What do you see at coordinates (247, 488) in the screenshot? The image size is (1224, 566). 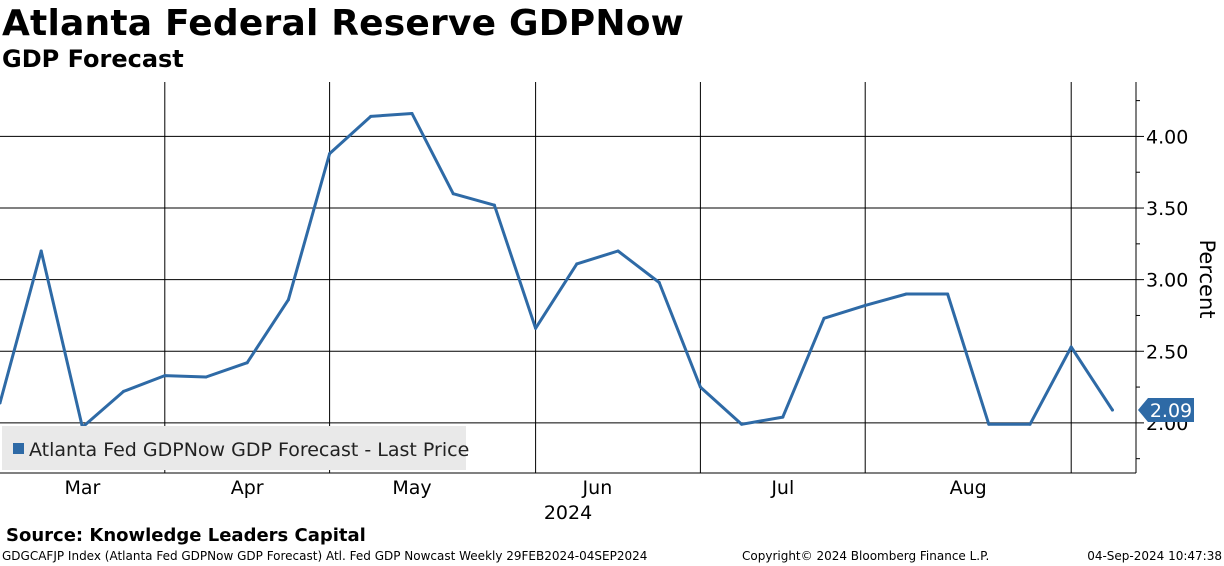 I see `x-tick-label: Apr` at bounding box center [247, 488].